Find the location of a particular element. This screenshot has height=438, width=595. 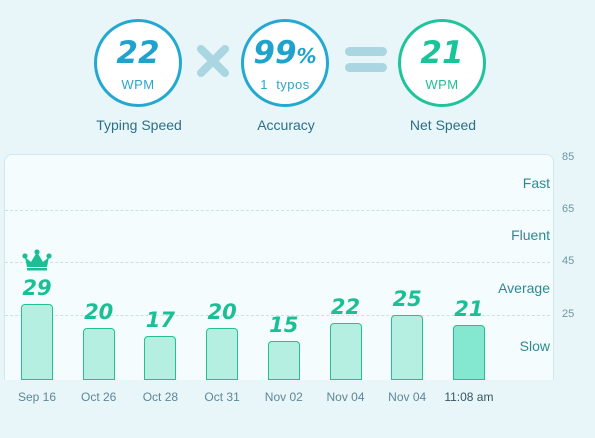

typing-speed-value: 22 is located at coordinates (138, 53).